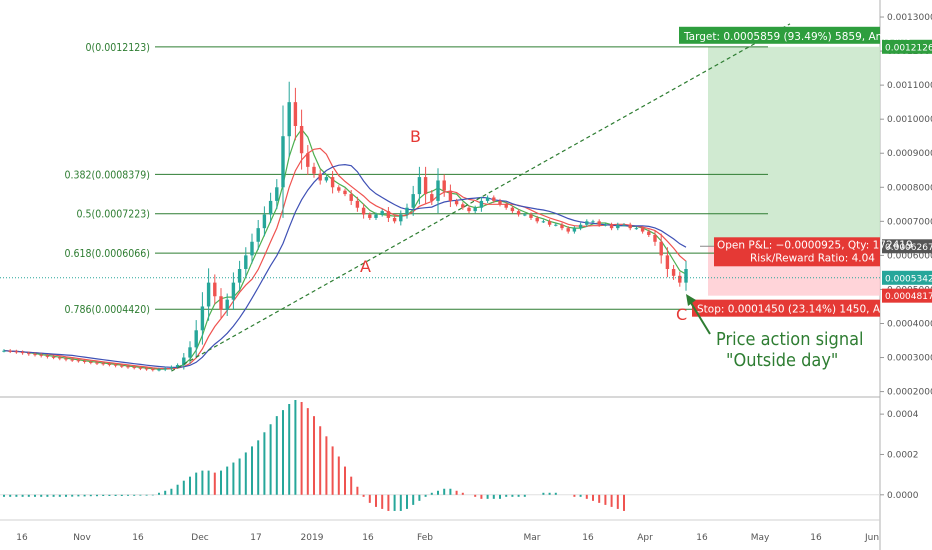 Image resolution: width=932 pixels, height=550 pixels. What do you see at coordinates (447, 538) in the screenshot?
I see `time-axis: 16 Nov 16 Dec 17 2019 16 Feb Mar 16 Apr 16 May 16 Jun` at bounding box center [447, 538].